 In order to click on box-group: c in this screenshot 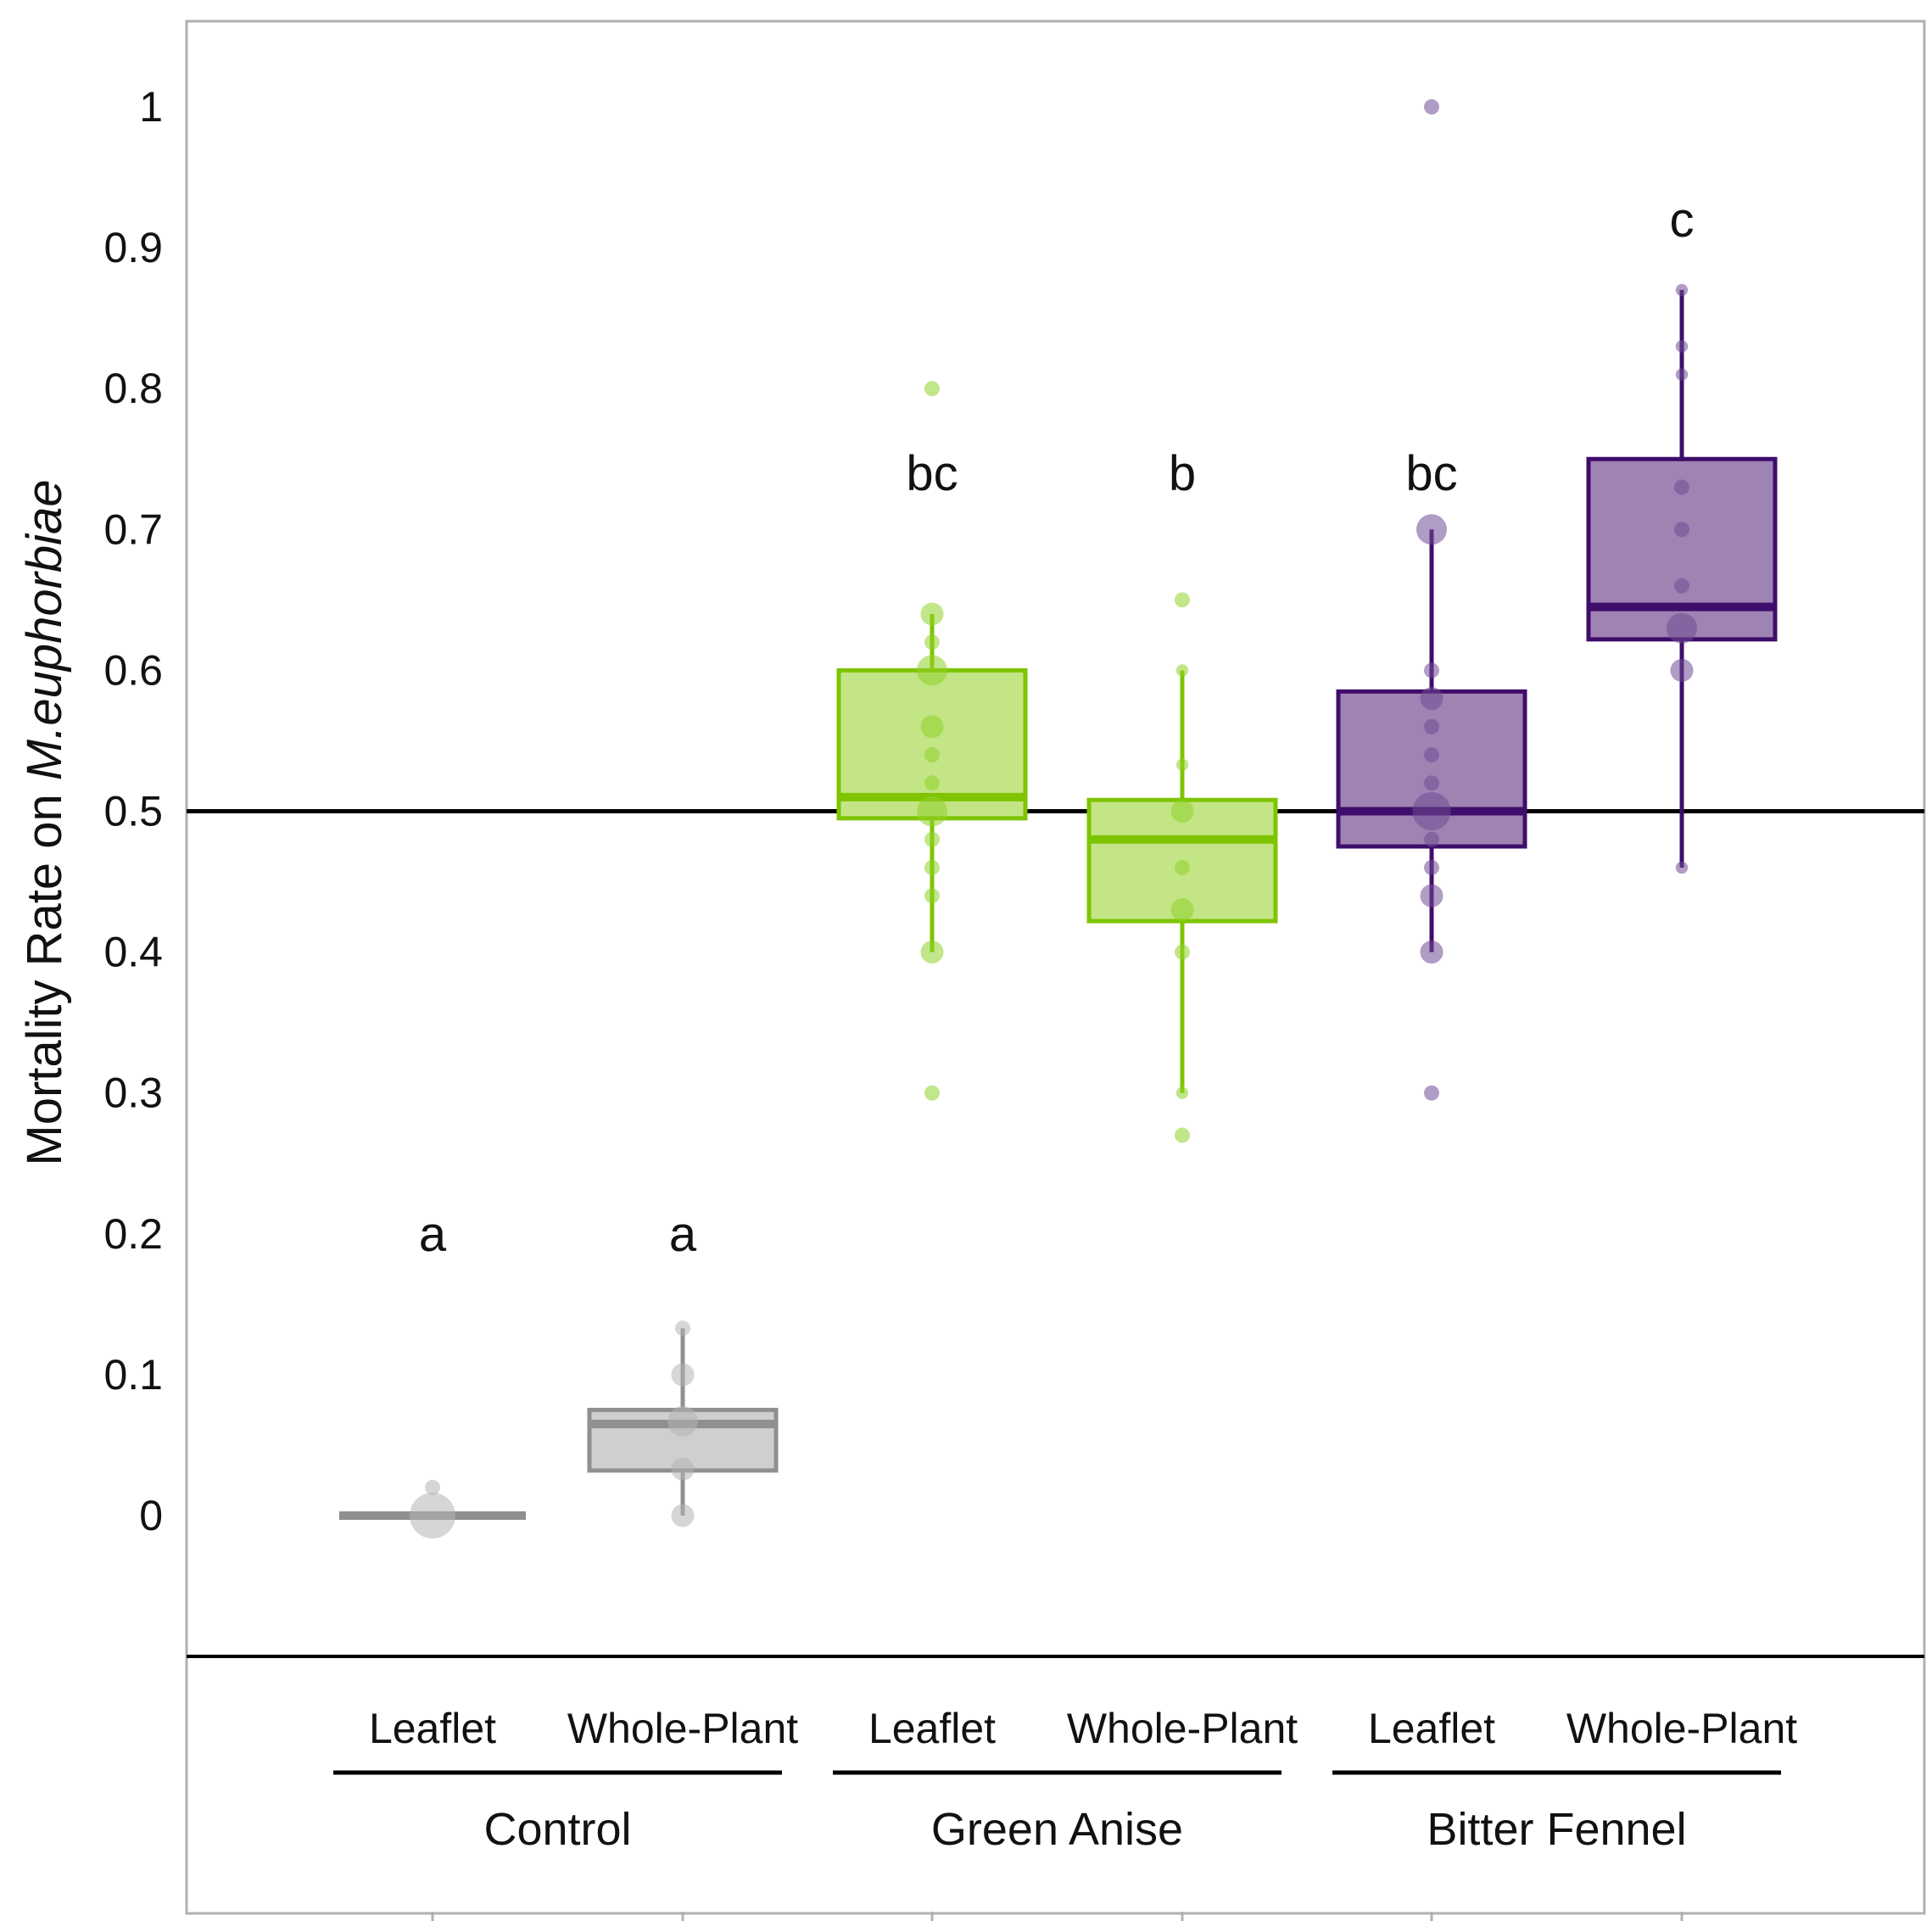, I will do `click(1682, 534)`.